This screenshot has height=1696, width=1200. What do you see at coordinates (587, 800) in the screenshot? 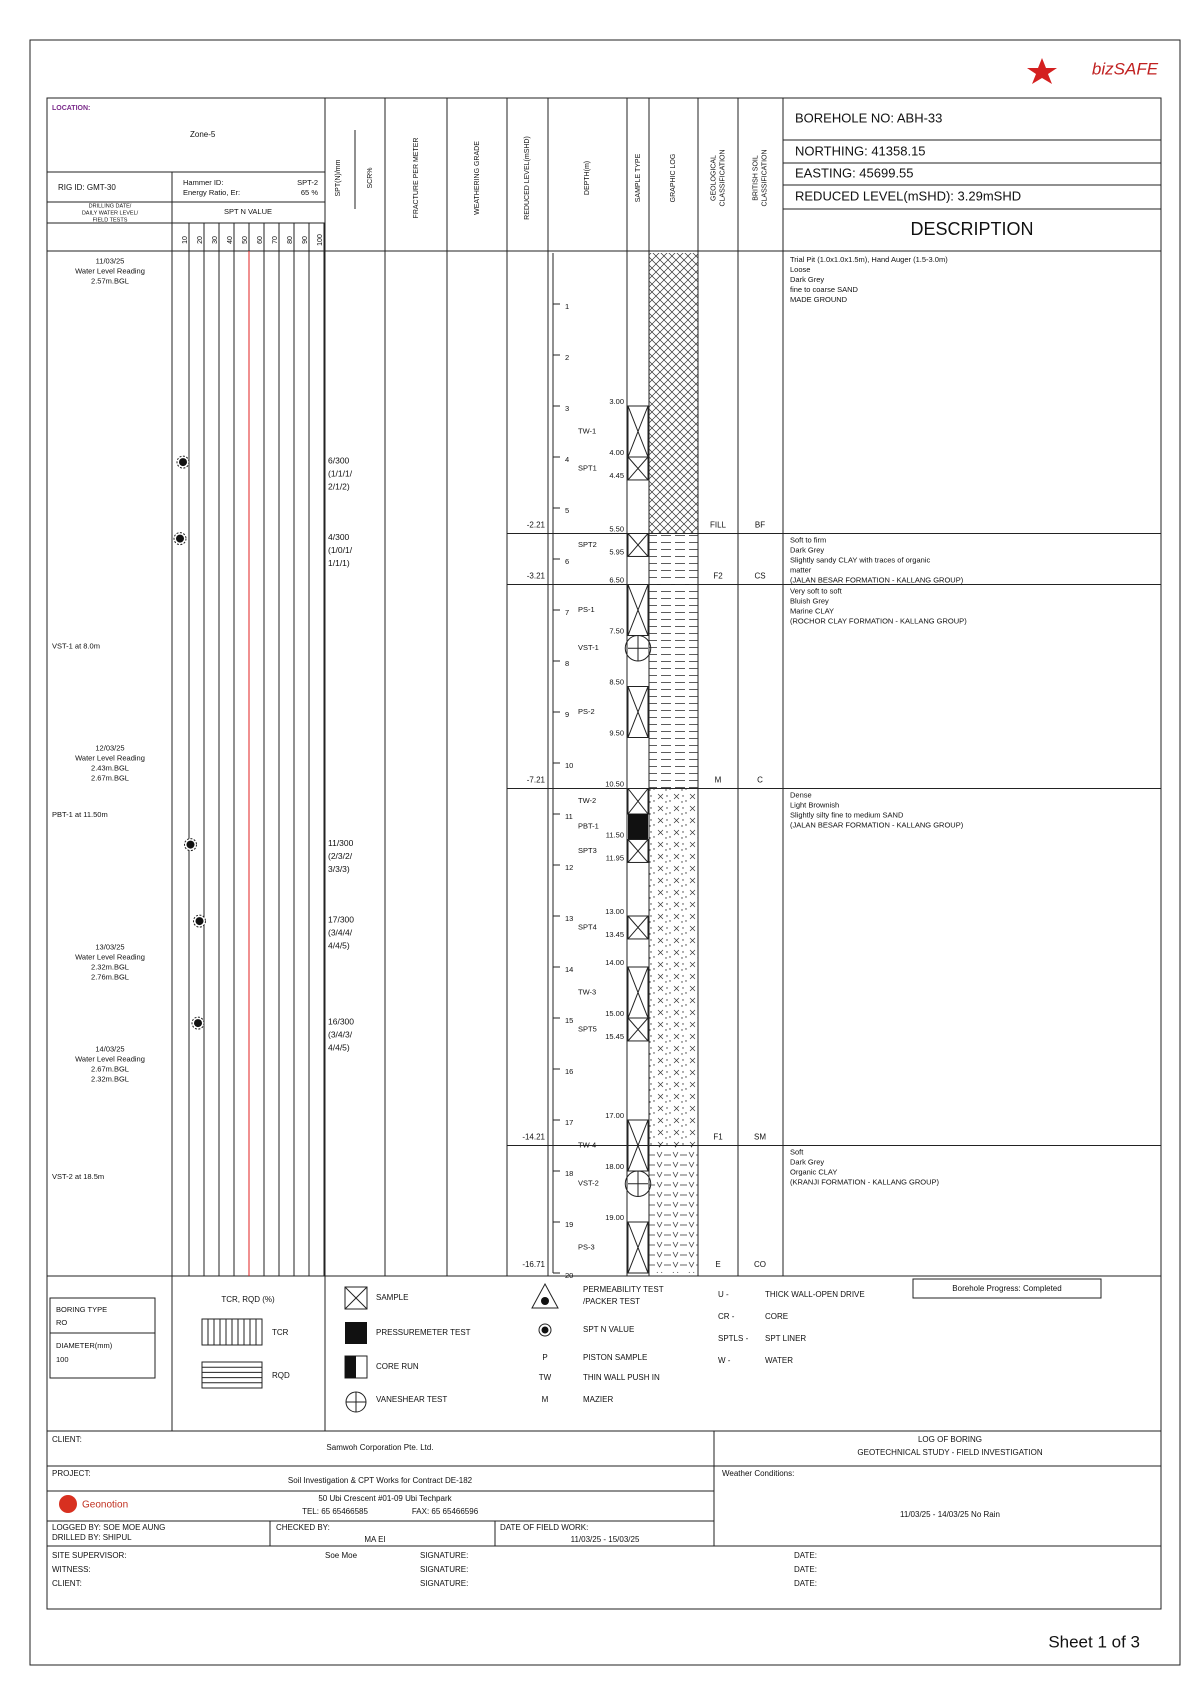
I see `sample-label: TW-2` at bounding box center [587, 800].